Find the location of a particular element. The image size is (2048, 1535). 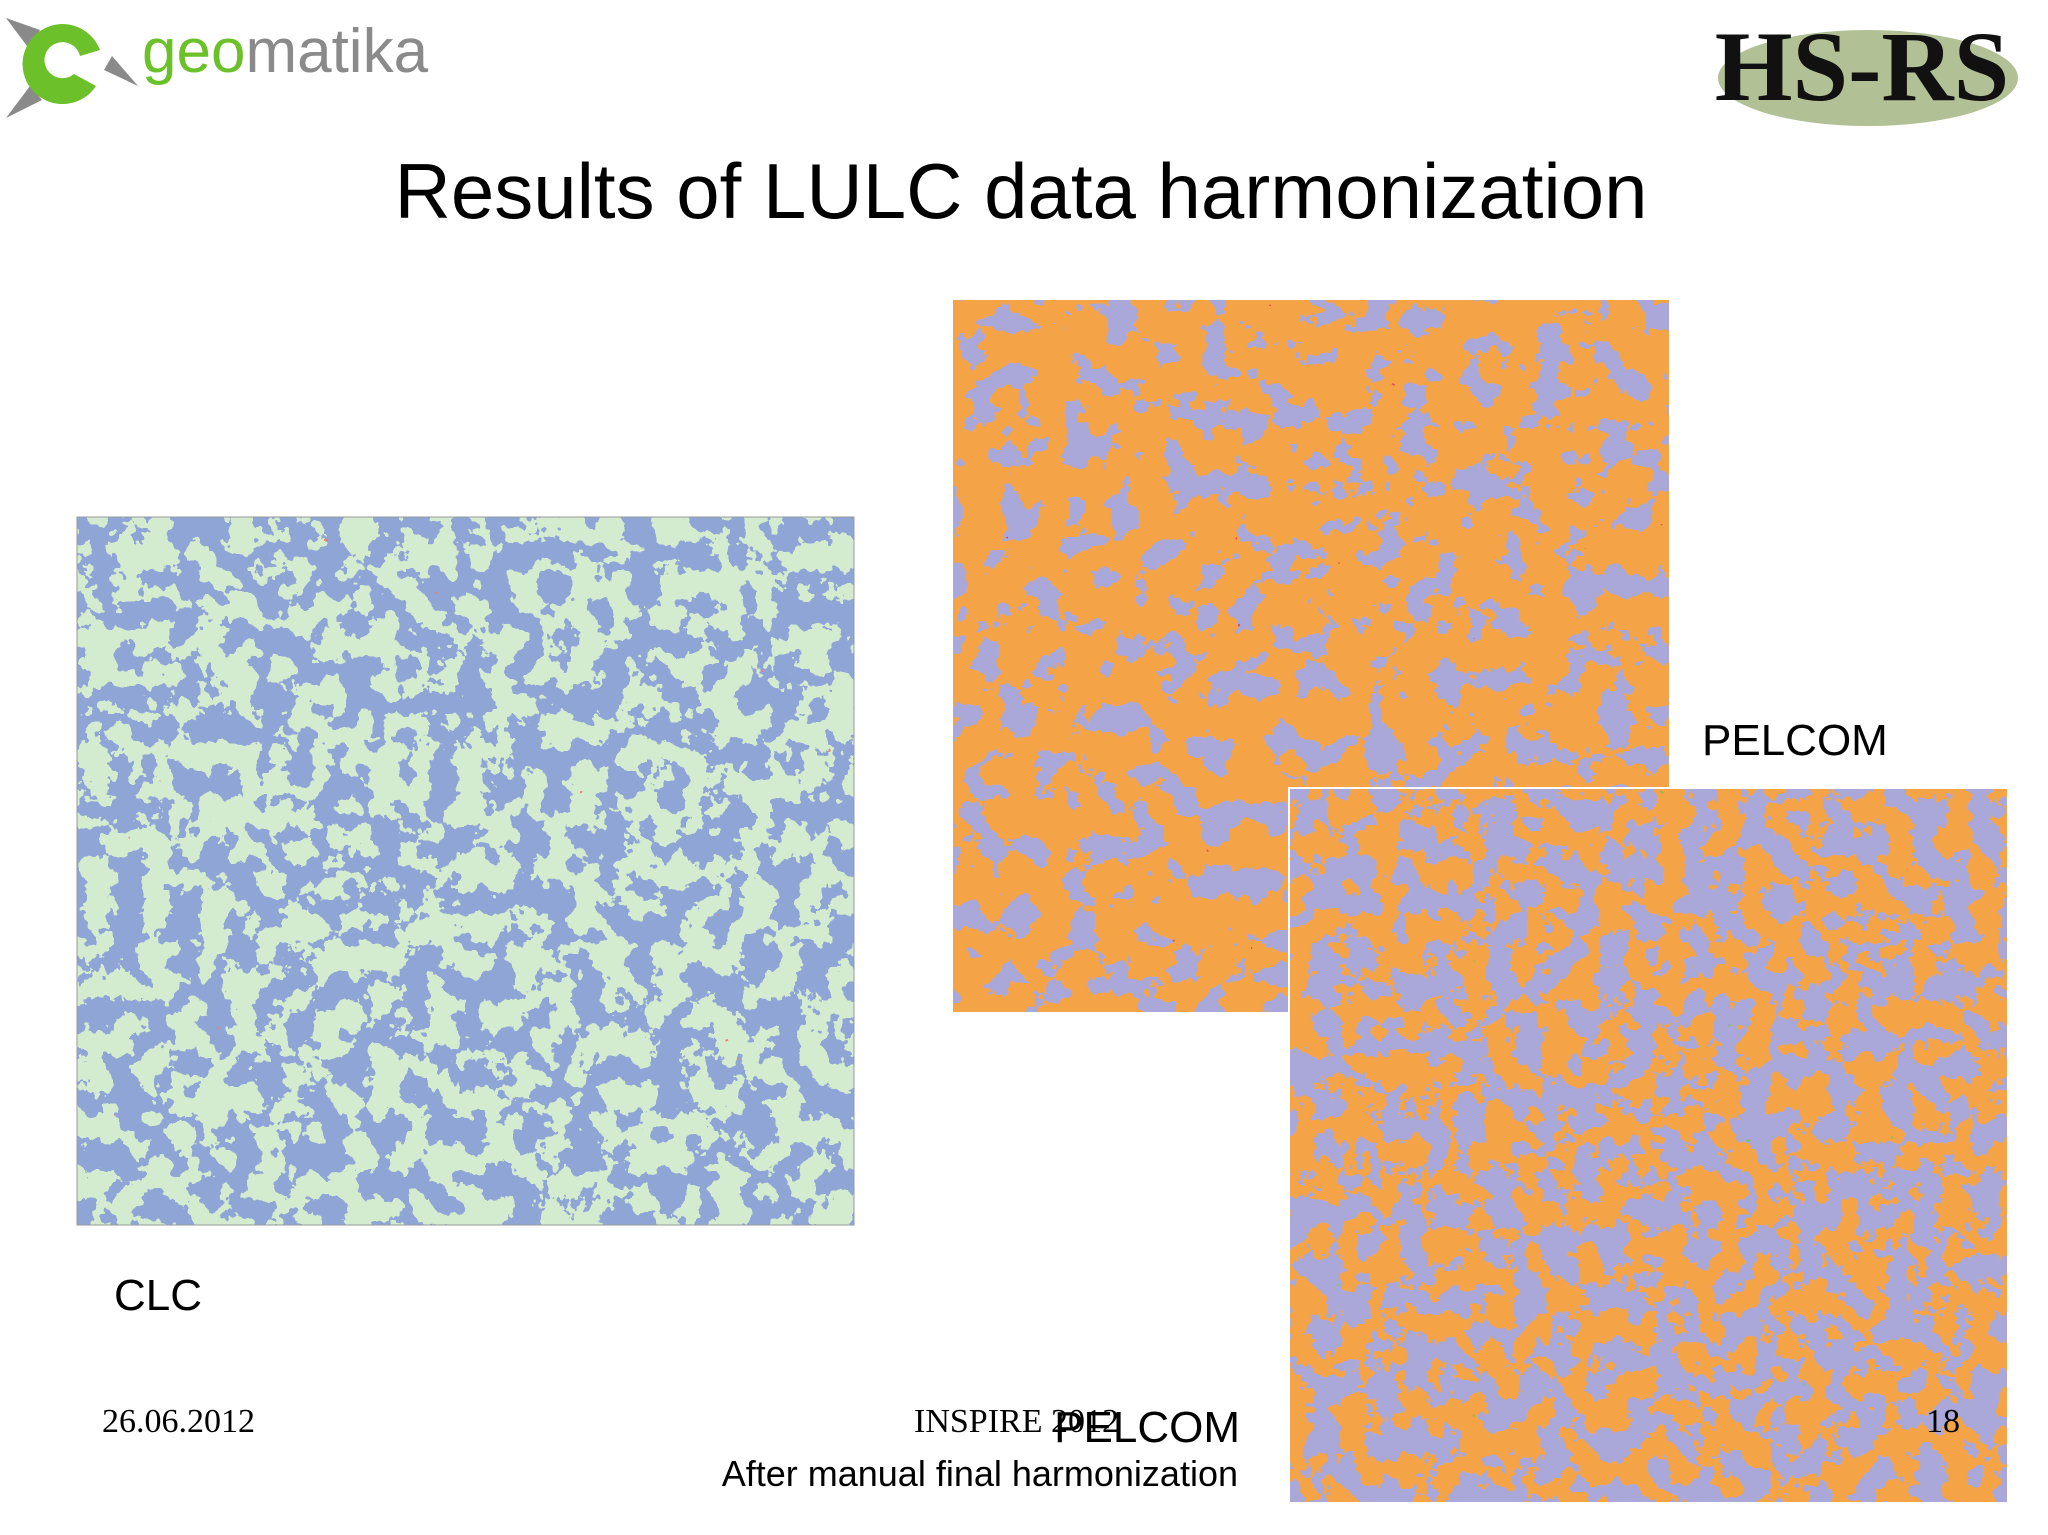

logo-left: geomatika is located at coordinates (217, 67).